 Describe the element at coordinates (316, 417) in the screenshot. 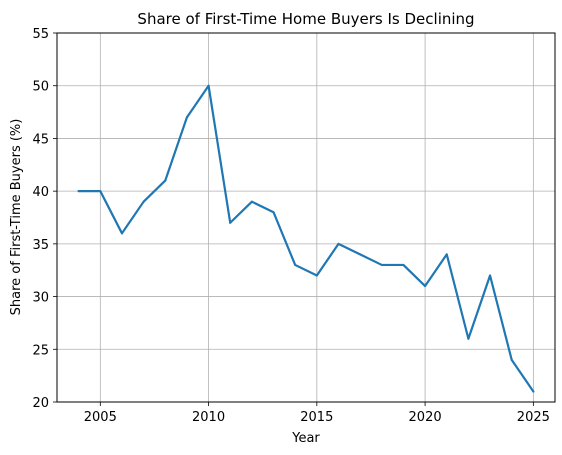

I see `x-tick-label: 2015` at that location.